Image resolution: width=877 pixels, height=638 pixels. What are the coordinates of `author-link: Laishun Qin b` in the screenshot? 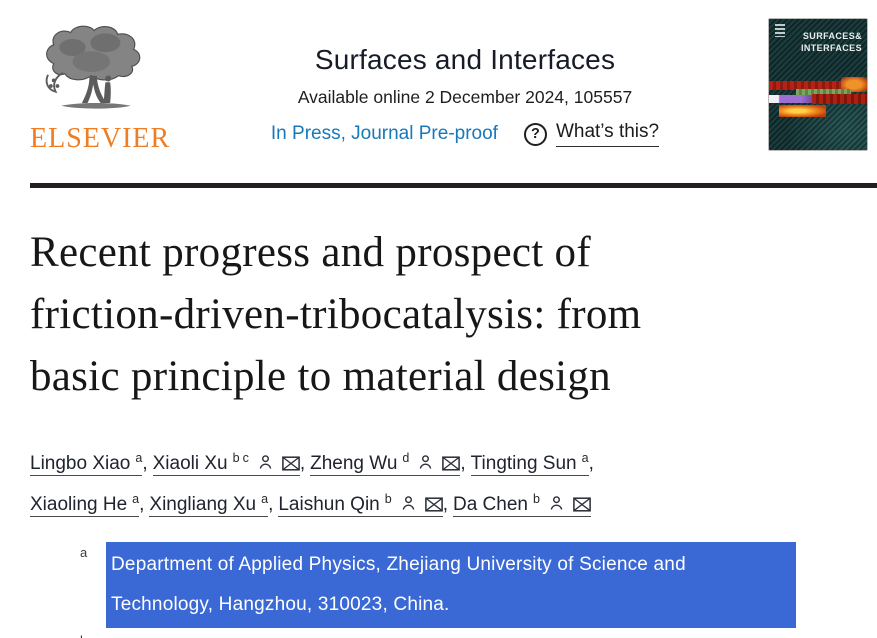 It's located at (360, 504).